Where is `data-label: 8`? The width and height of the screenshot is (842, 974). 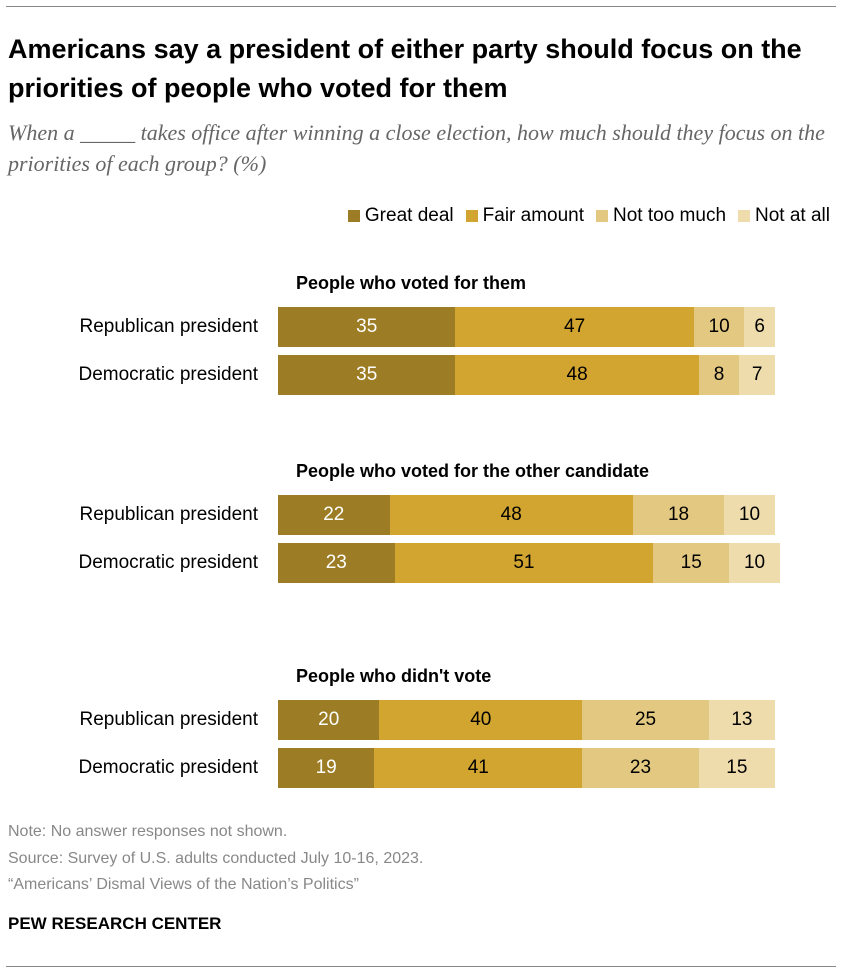
data-label: 8 is located at coordinates (719, 374).